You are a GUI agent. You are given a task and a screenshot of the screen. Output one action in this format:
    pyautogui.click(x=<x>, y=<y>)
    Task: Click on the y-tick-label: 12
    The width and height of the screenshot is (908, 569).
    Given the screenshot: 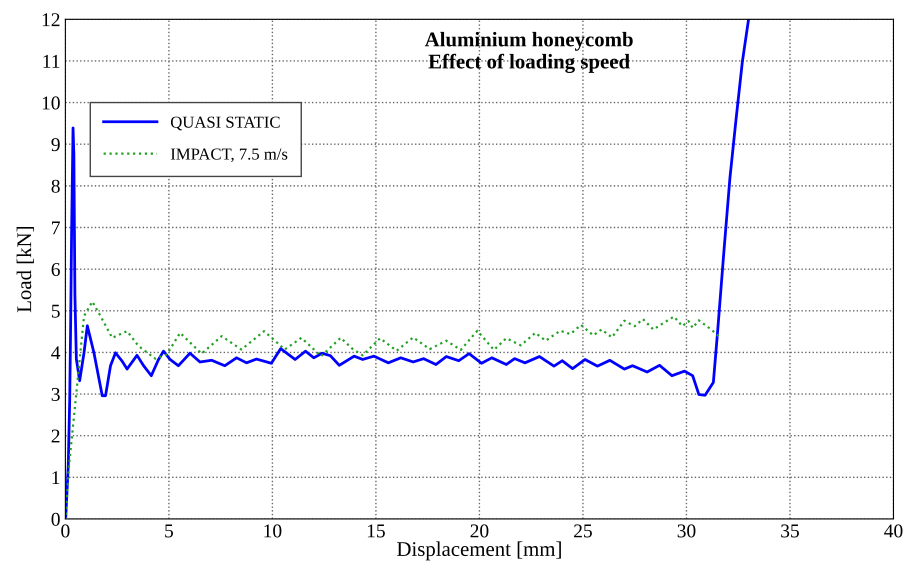 What is the action you would take?
    pyautogui.click(x=51, y=19)
    